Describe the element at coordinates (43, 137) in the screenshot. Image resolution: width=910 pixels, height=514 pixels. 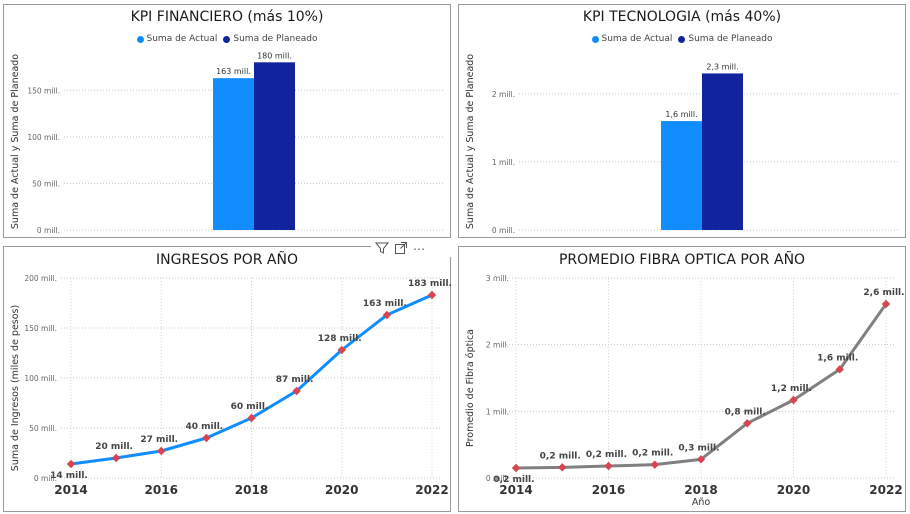
I see `y-tick-label: 100 mill.` at that location.